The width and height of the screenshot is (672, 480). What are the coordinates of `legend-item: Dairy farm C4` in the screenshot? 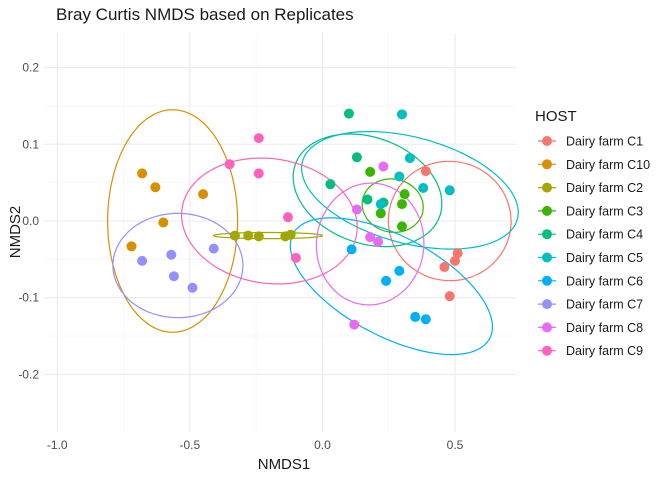 It's located at (590, 235).